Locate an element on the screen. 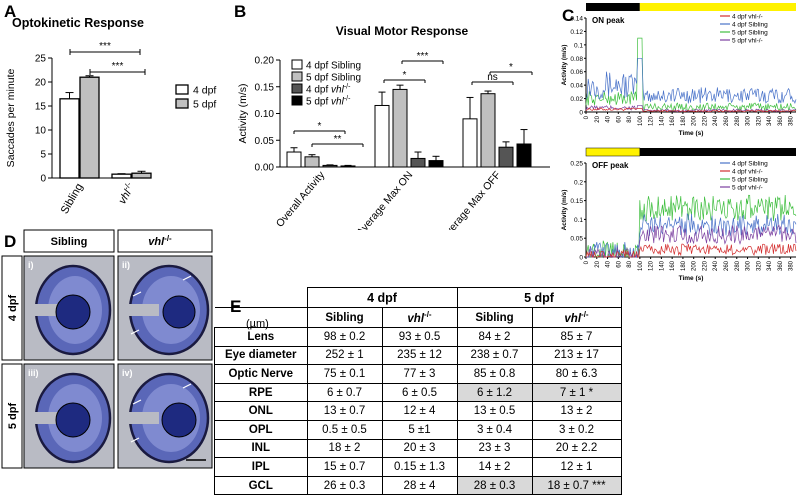 This screenshot has height=495, width=802. sub-header: vhl-/- is located at coordinates (419, 317).